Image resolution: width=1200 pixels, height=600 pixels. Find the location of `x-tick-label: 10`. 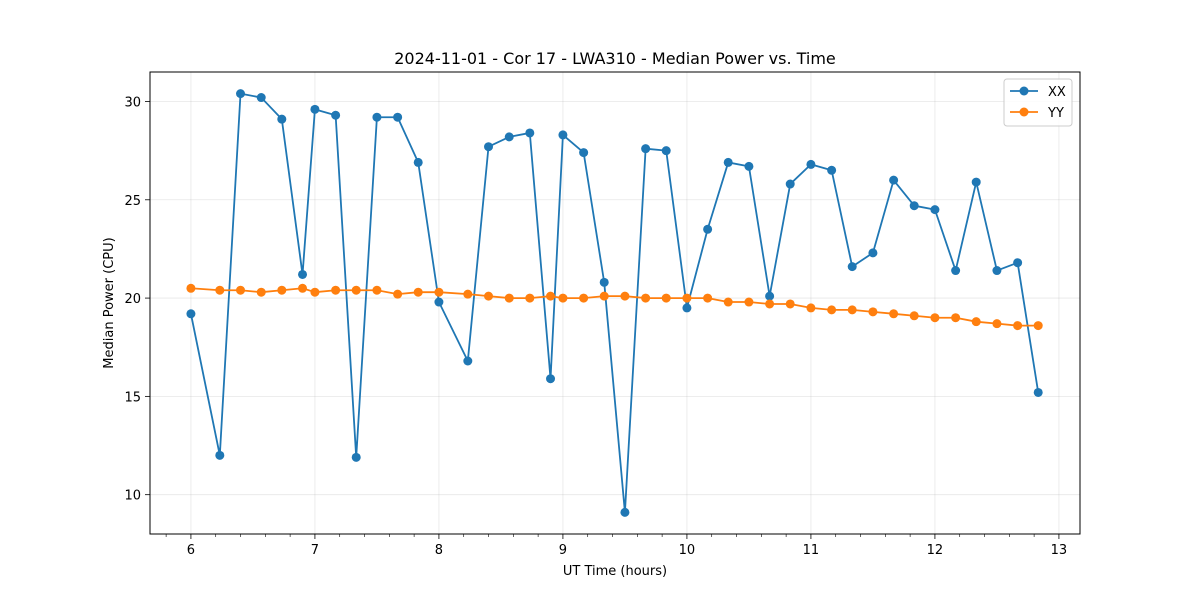

x-tick-label: 10 is located at coordinates (687, 550).